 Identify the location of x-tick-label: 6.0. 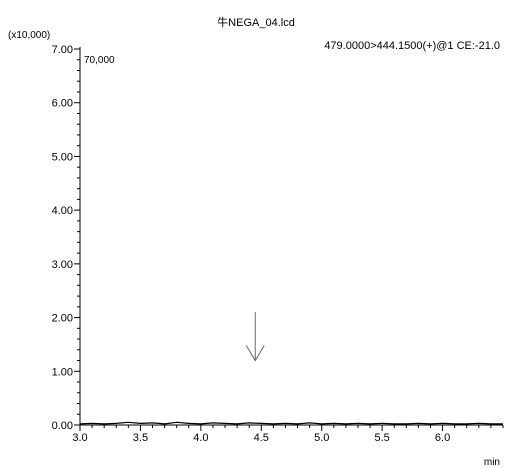
(442, 438).